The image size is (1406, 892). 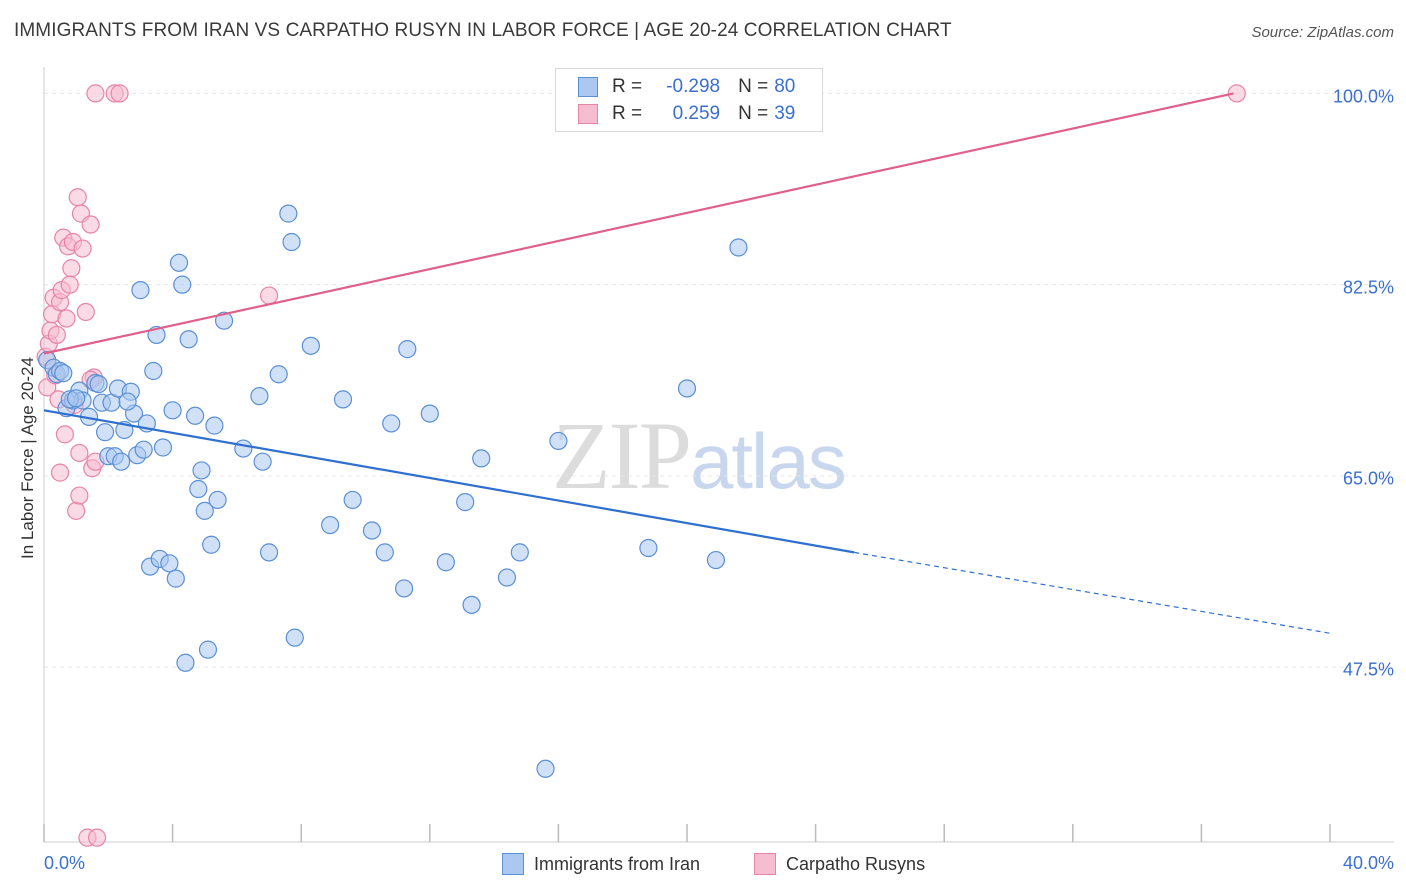 What do you see at coordinates (1363, 96) in the screenshot?
I see `y-tick-label-100: 100.0%` at bounding box center [1363, 96].